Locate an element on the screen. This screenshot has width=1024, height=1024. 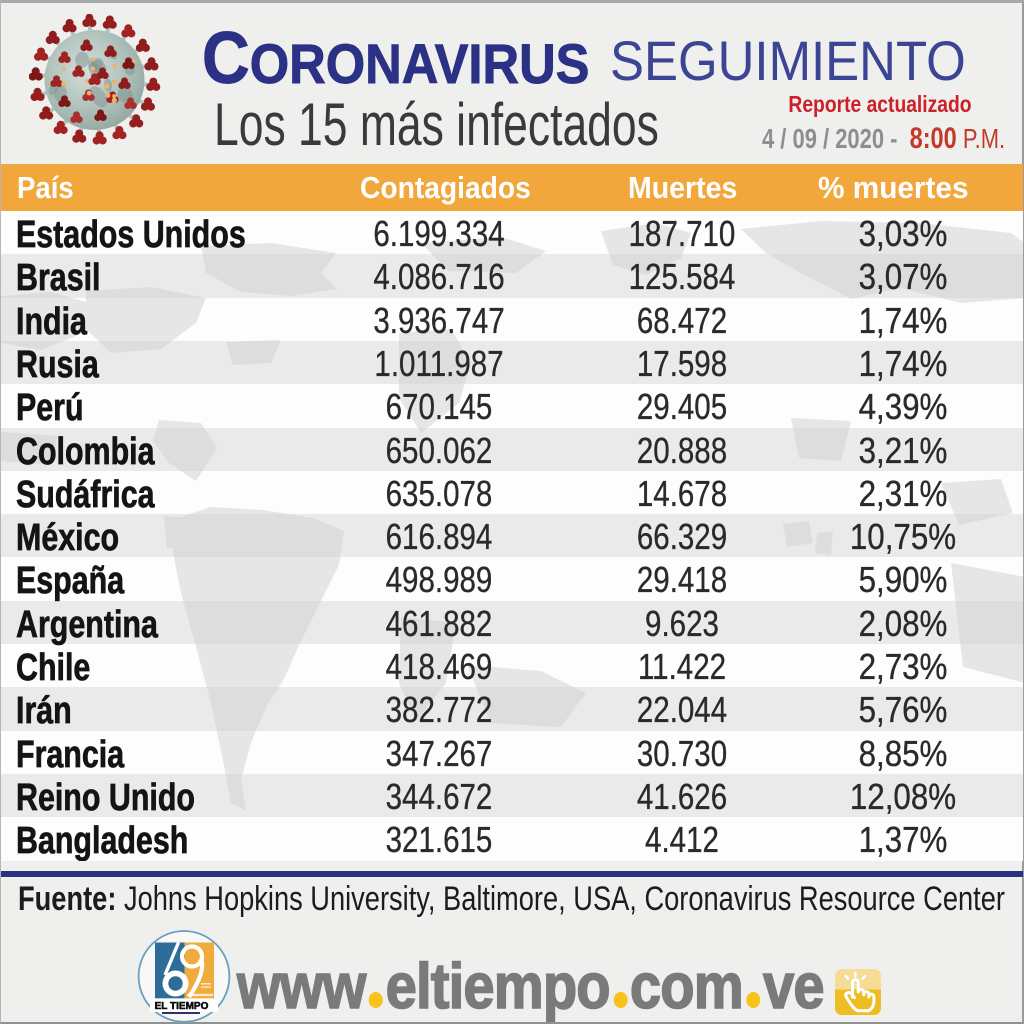
svg-text: EL TIEMPO is located at coordinates (182, 1006).